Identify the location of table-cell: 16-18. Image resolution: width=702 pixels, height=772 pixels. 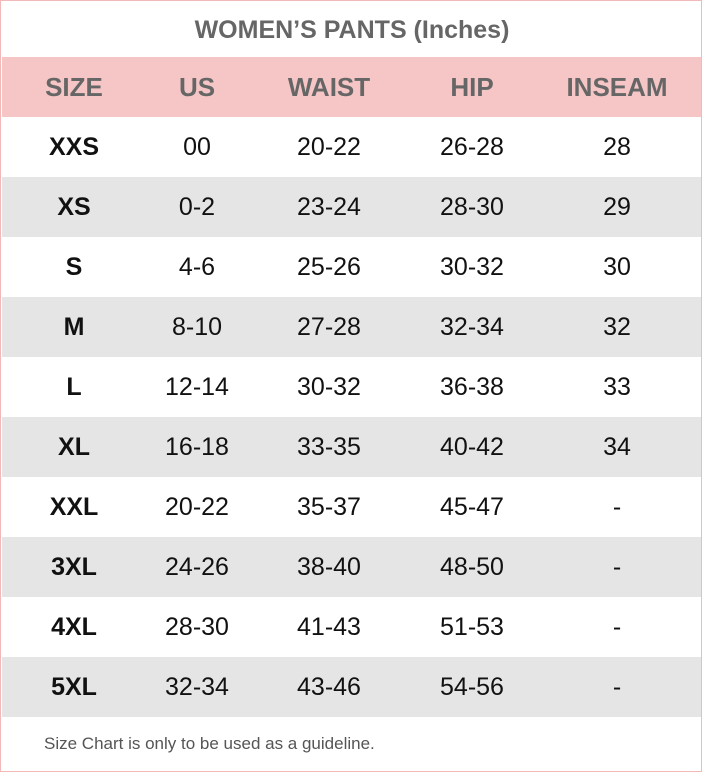
(197, 446).